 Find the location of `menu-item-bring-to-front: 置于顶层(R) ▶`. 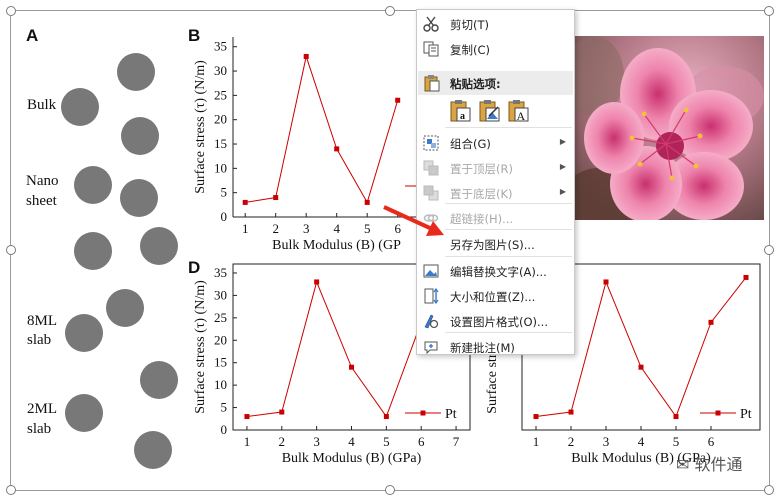

menu-item-bring-to-front: 置于顶层(R) ▶ is located at coordinates (495, 168).